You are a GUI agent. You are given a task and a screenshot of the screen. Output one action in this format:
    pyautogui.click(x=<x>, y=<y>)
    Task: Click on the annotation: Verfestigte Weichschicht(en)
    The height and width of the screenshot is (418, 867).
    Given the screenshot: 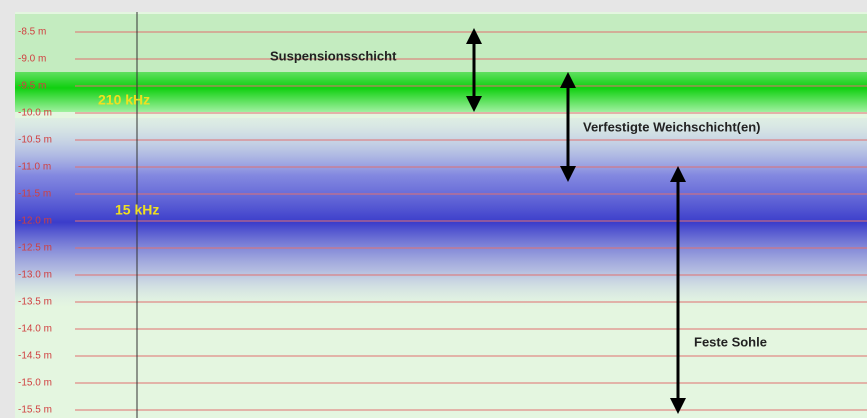 What is the action you would take?
    pyautogui.click(x=671, y=126)
    